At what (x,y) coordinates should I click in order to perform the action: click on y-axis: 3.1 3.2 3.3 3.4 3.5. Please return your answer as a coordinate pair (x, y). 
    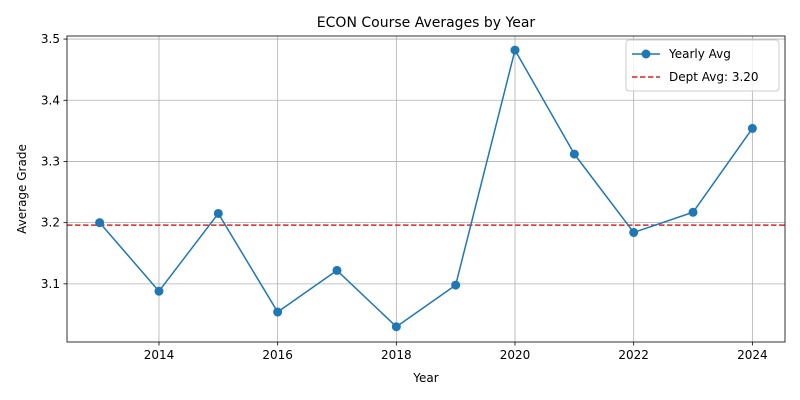
    Looking at the image, I should click on (54, 161).